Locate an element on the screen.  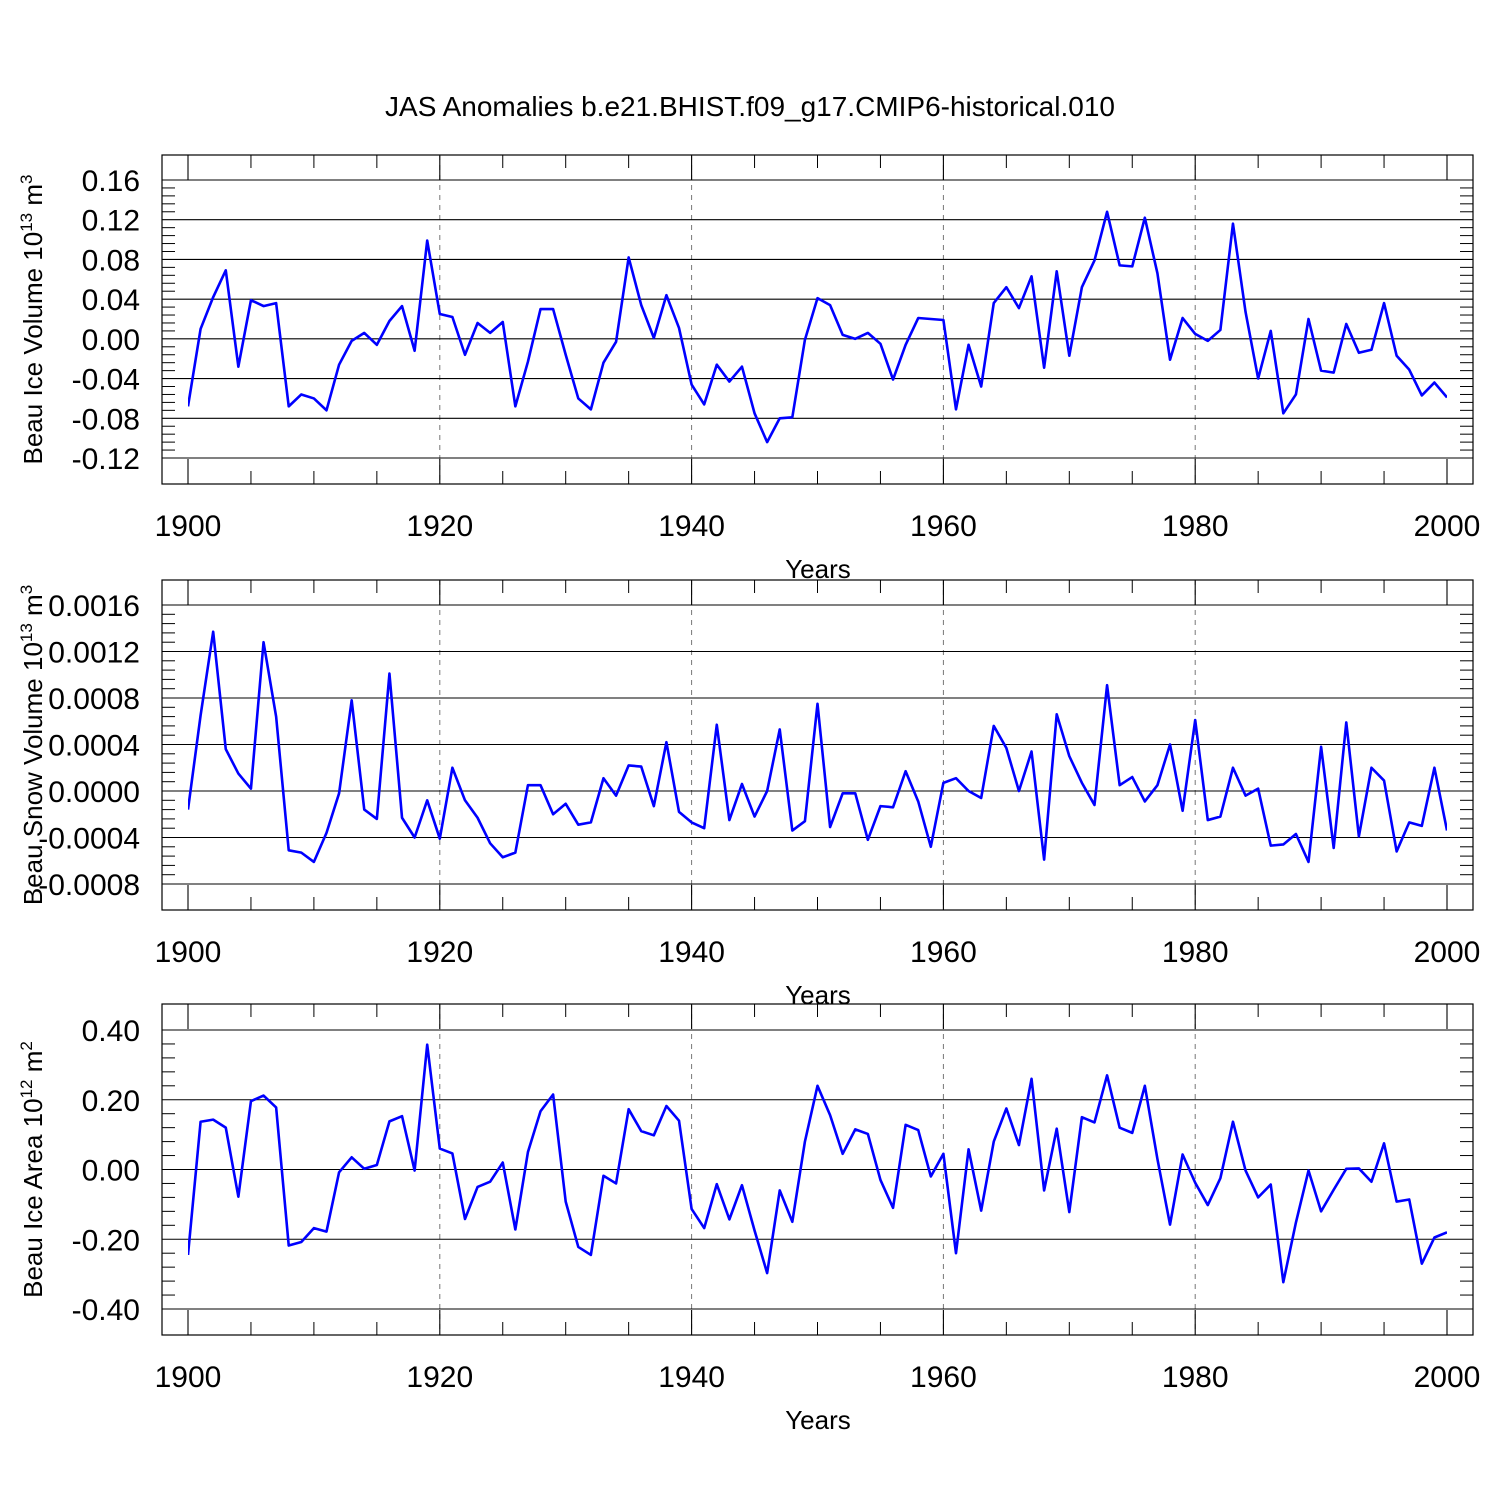
y-tick-label: 0.12 is located at coordinates (111, 221).